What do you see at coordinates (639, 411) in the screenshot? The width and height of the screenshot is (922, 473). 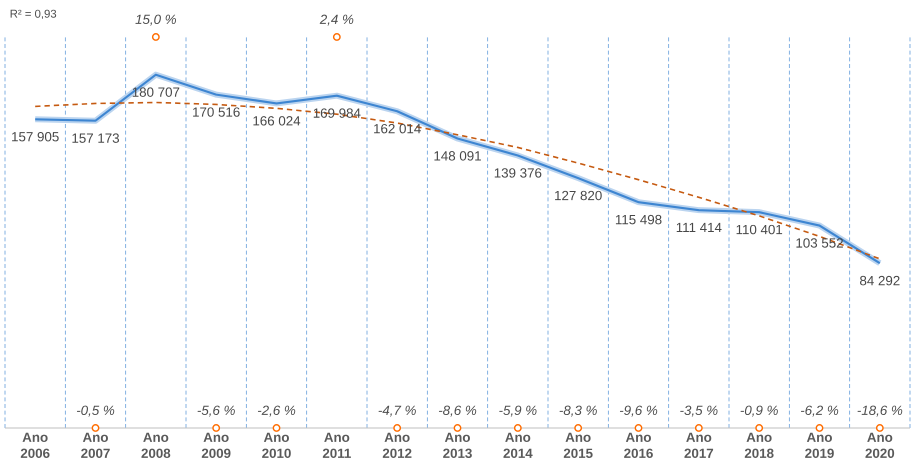 I see `annotation: -9,6 %` at bounding box center [639, 411].